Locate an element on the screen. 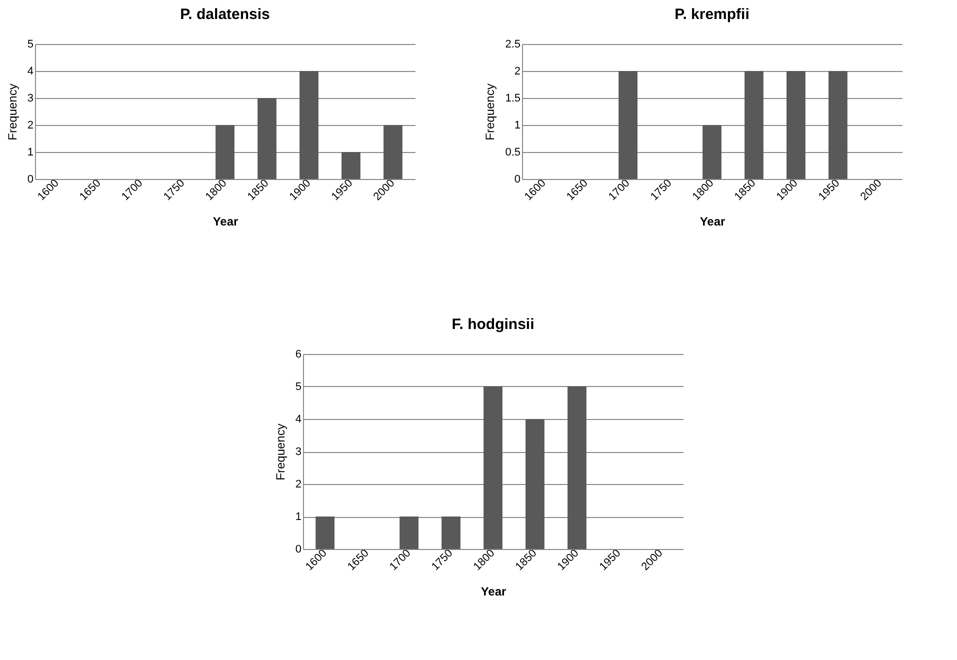 The height and width of the screenshot is (660, 957). chart-title: P. dalatensis is located at coordinates (225, 14).